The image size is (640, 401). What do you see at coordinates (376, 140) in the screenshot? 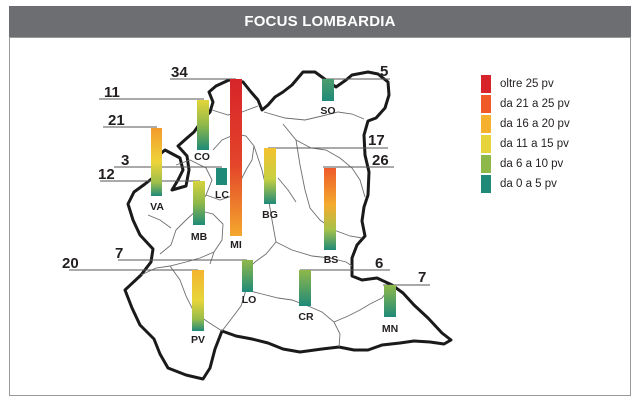
I see `value-bg: 17` at bounding box center [376, 140].